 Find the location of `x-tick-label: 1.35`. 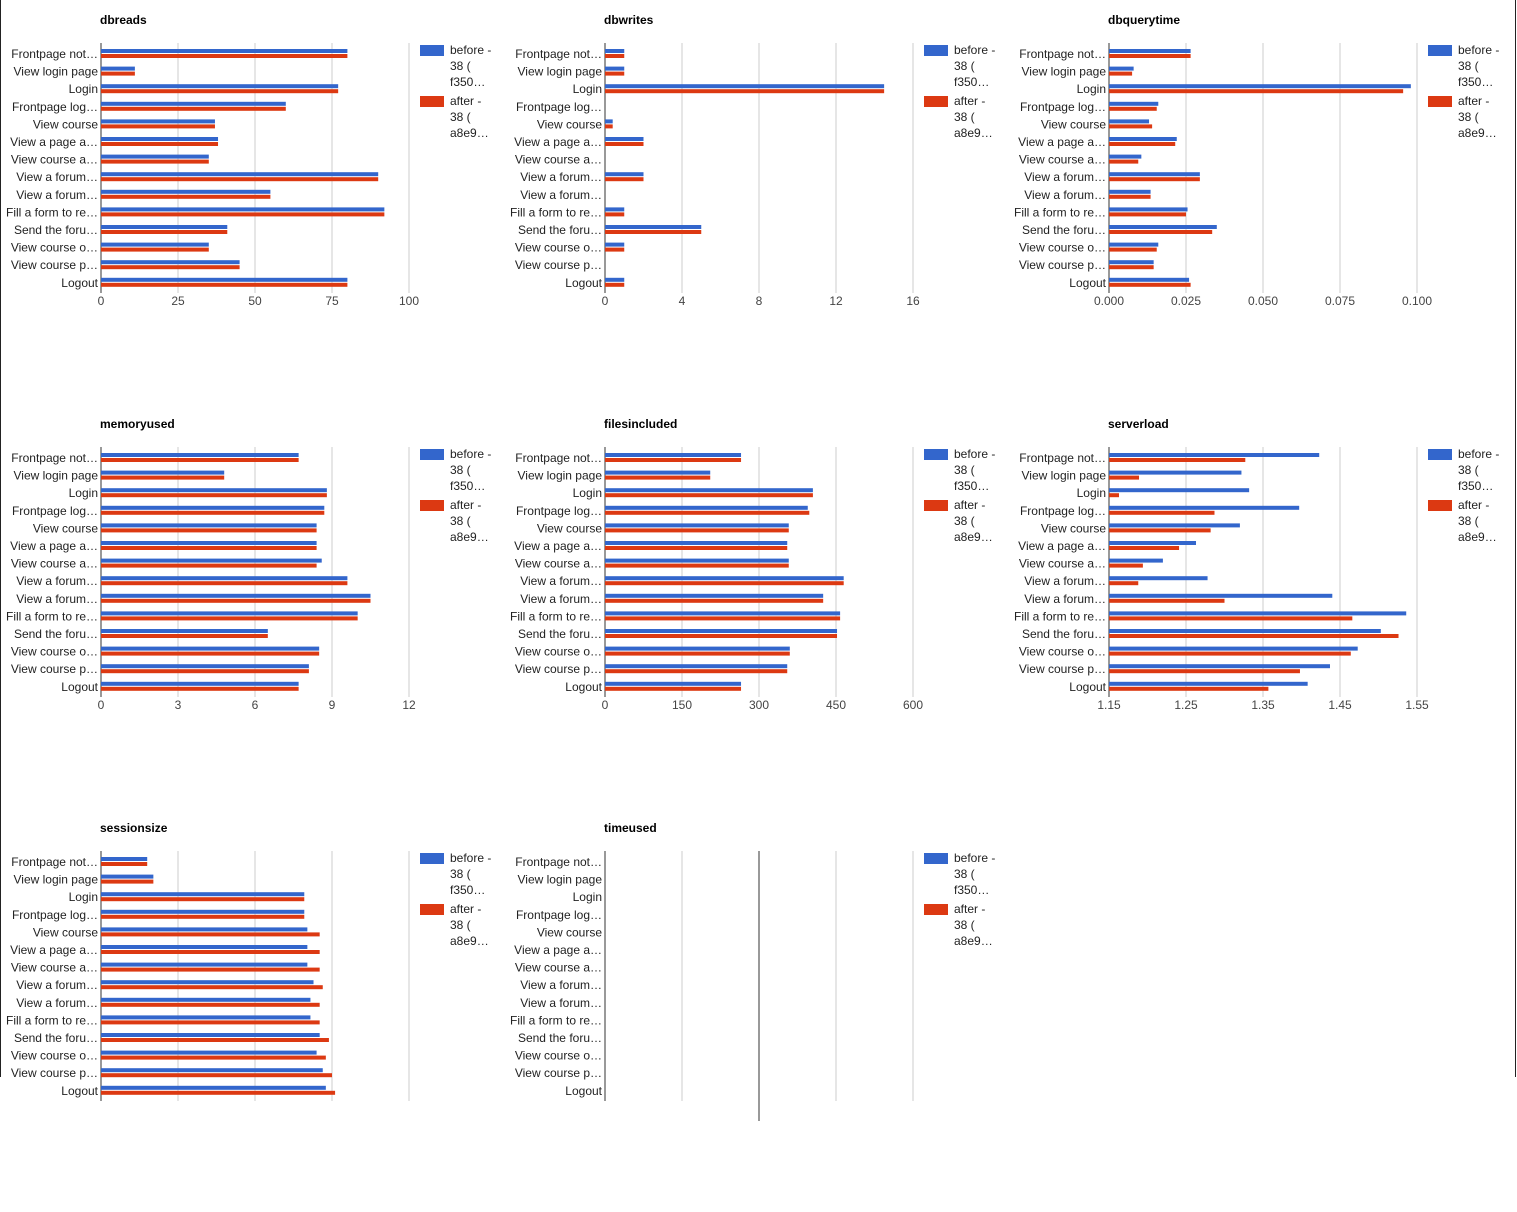

x-tick-label: 1.35 is located at coordinates (1263, 705).